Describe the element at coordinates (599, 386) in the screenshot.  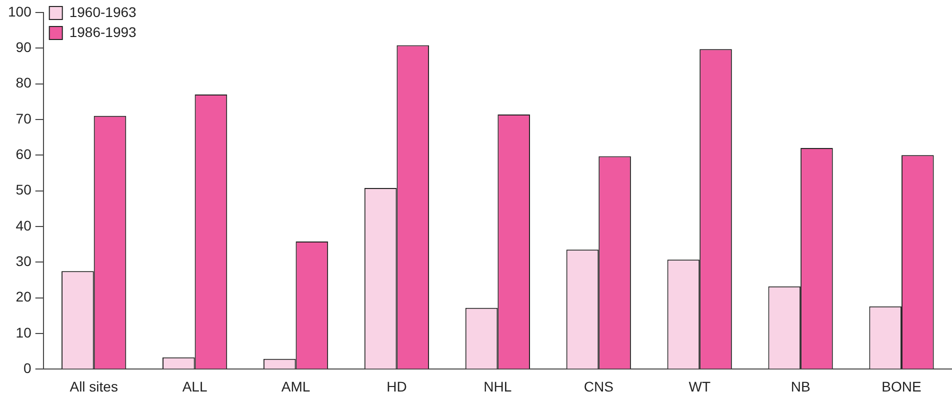
I see `x-tick-label: CNS` at that location.